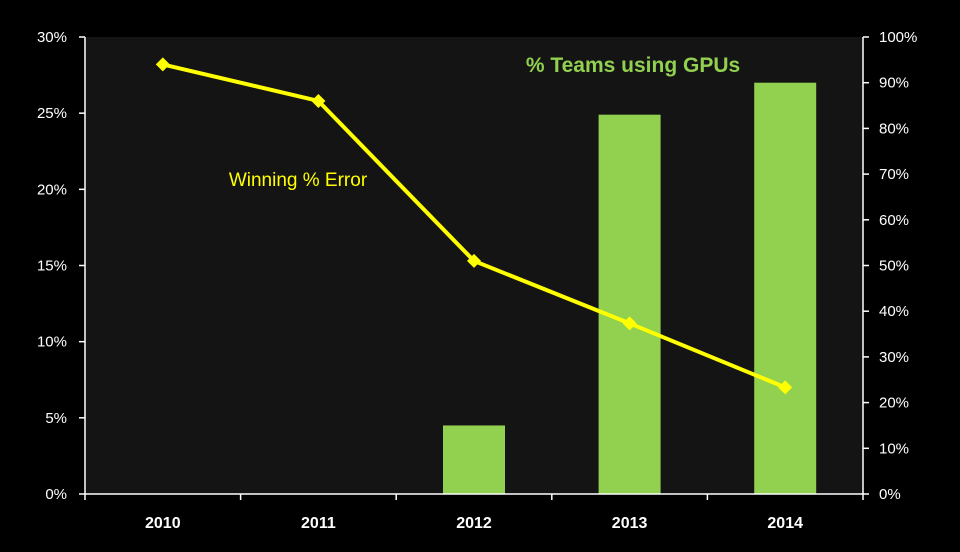 This screenshot has height=552, width=960. What do you see at coordinates (474, 459) in the screenshot?
I see `bar-2012` at bounding box center [474, 459].